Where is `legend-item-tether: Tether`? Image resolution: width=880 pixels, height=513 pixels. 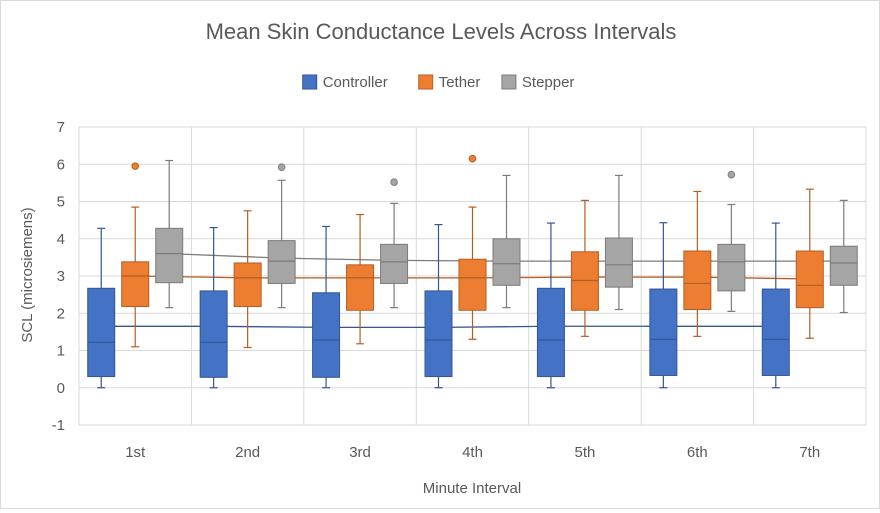 legend-item-tether: Tether is located at coordinates (449, 82).